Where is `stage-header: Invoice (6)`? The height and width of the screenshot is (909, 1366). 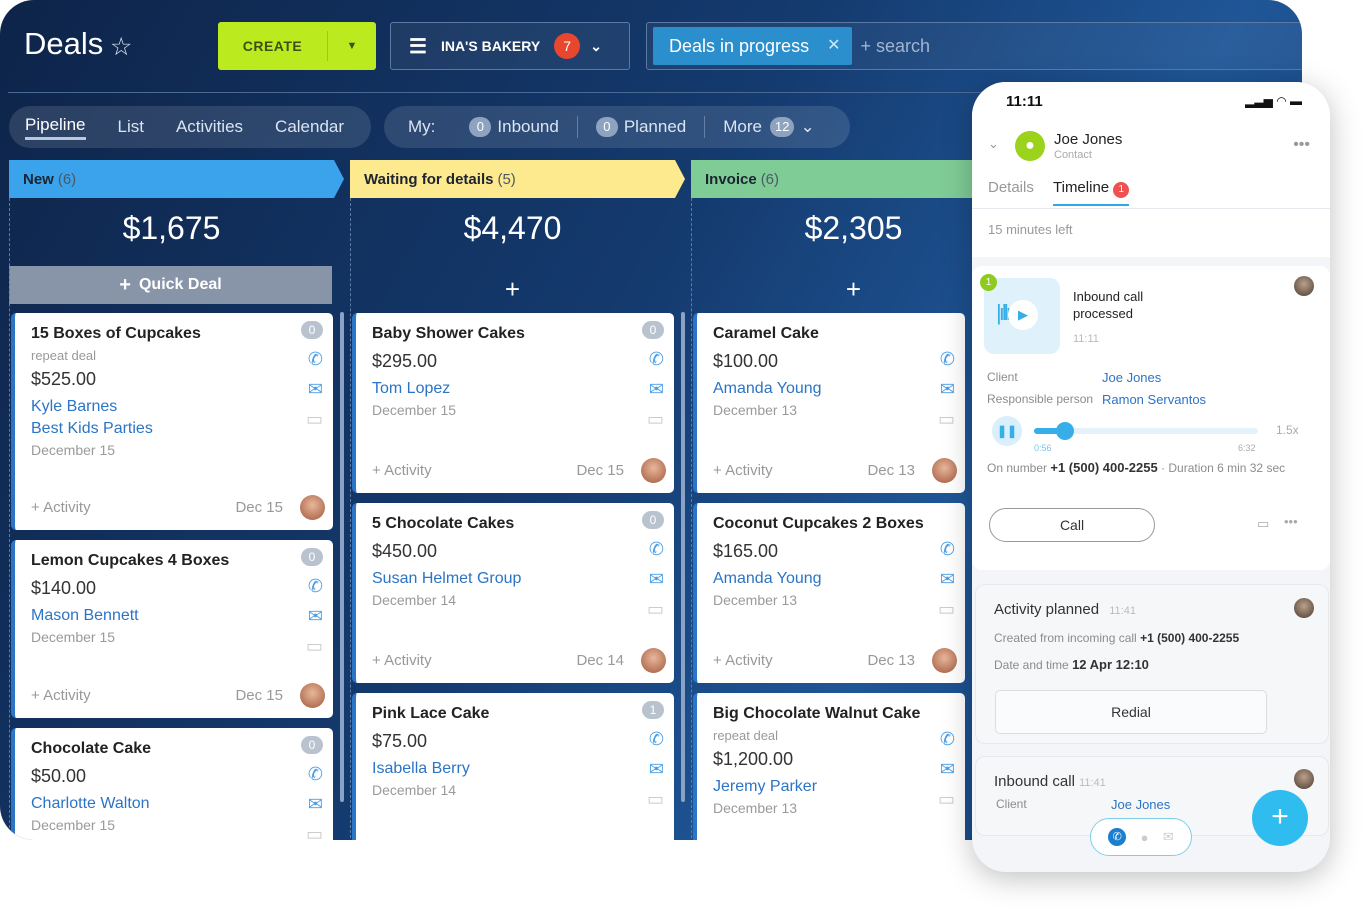
stage-header: Invoice (6) is located at coordinates (858, 179).